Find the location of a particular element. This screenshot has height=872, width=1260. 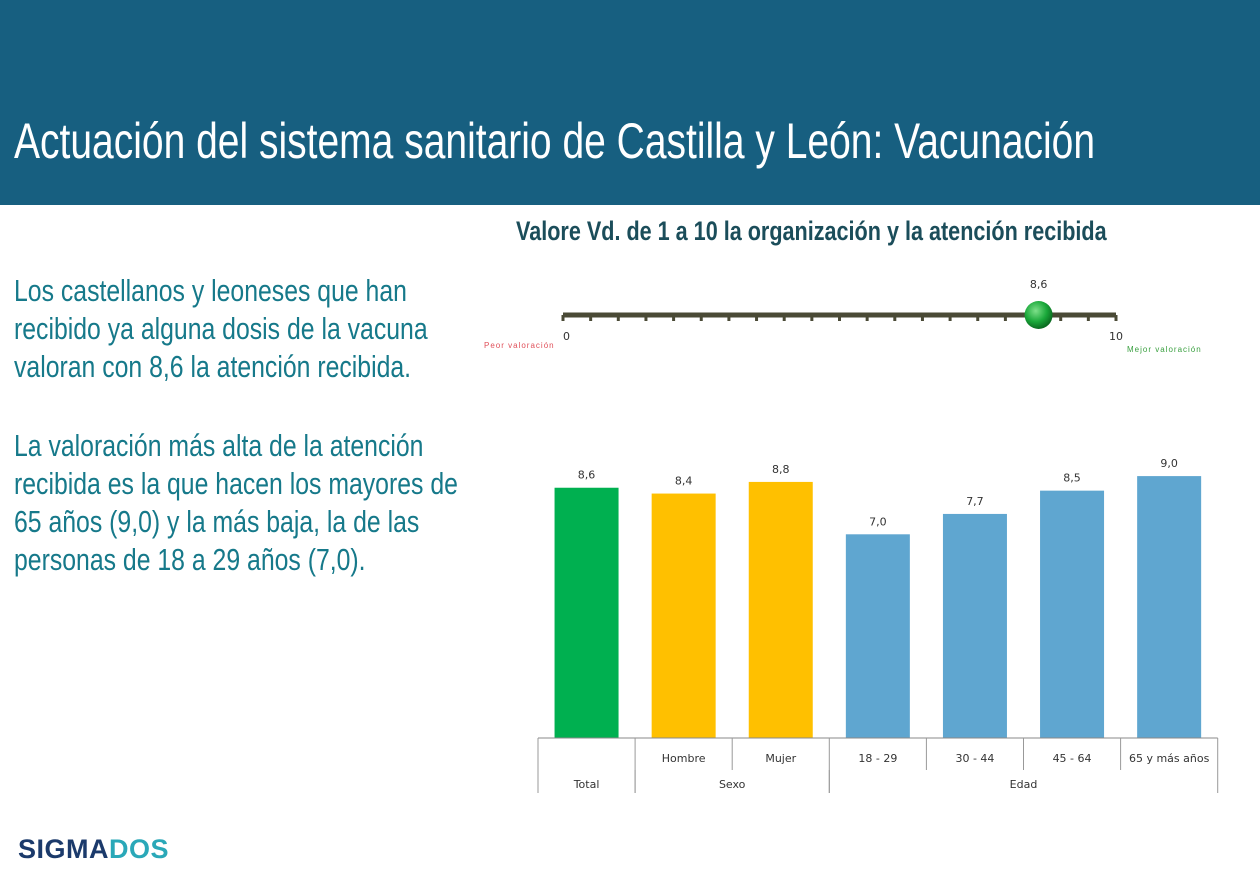

bar-data-label: 8,4 is located at coordinates (684, 481).